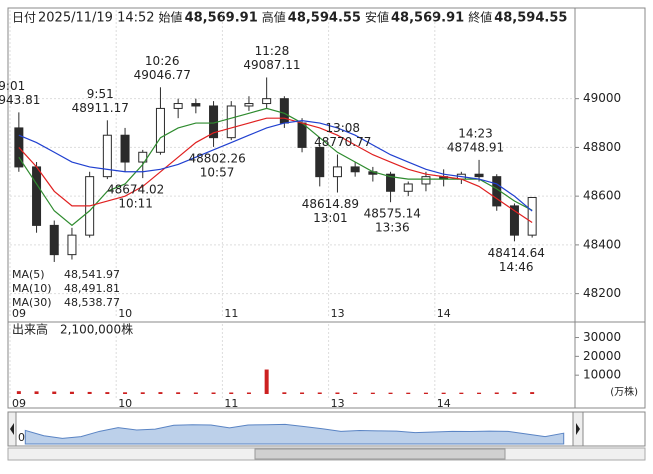  I want to click on x-tick-label: 13, so click(338, 403).